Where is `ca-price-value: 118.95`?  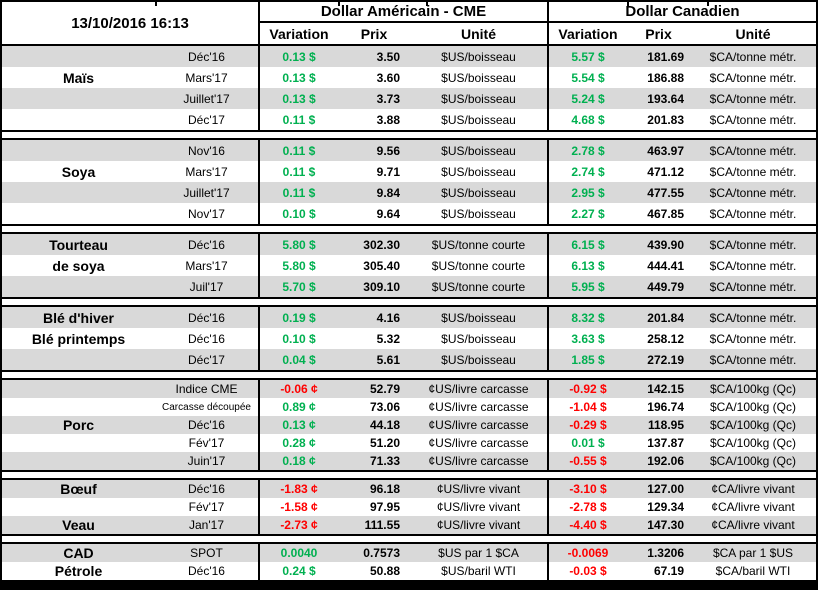
ca-price-value: 118.95 is located at coordinates (665, 425).